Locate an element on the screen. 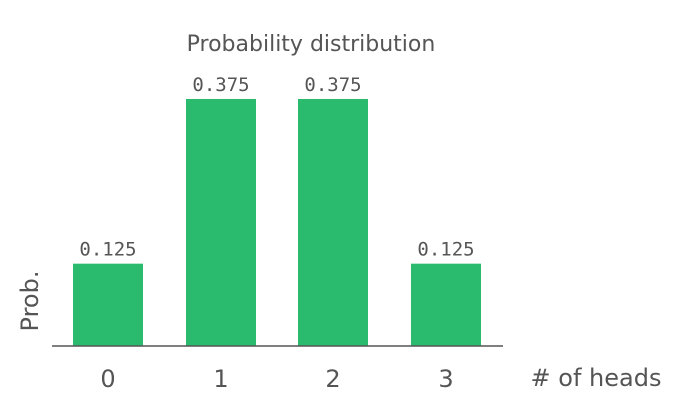  data-label-2: 0.375 is located at coordinates (332, 85).